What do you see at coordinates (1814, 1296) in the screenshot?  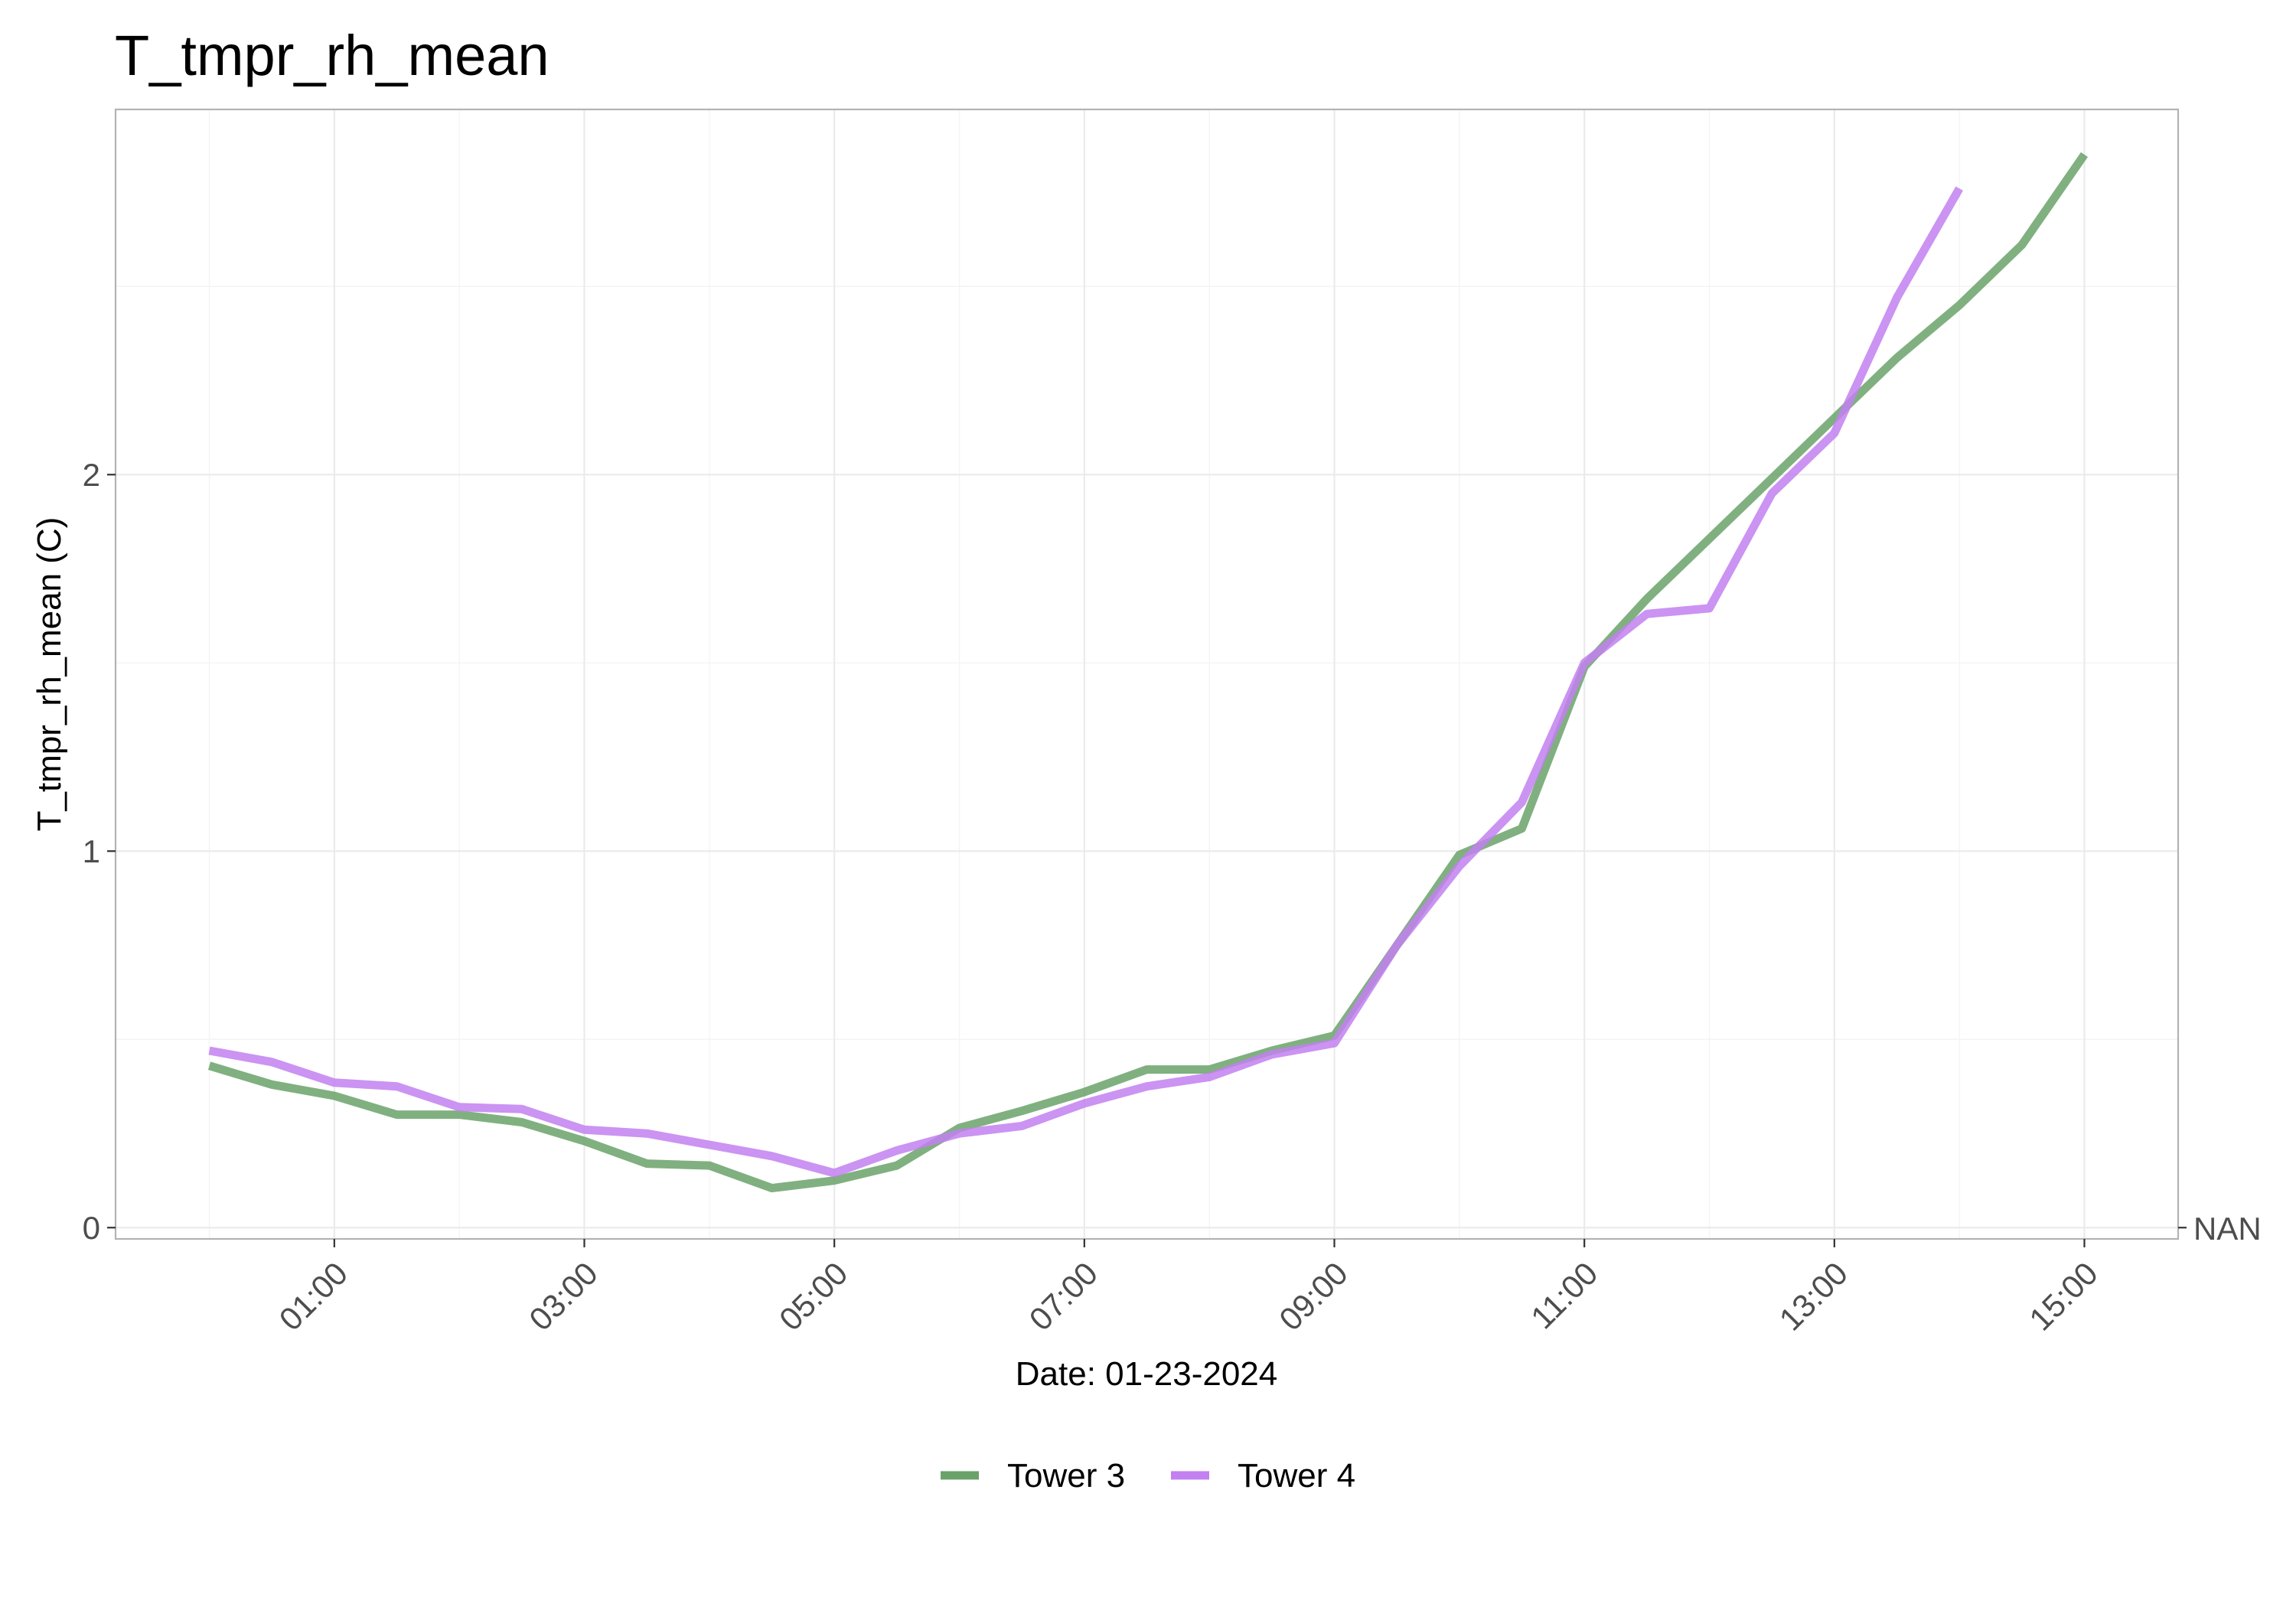 I see `x-tick-label: 13:00` at bounding box center [1814, 1296].